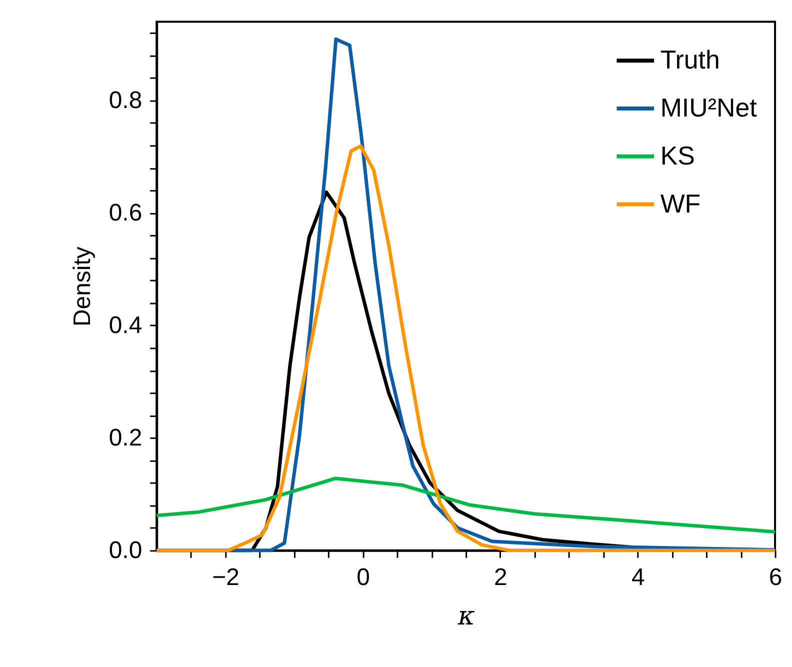 This screenshot has width=792, height=667. Describe the element at coordinates (226, 577) in the screenshot. I see `x-tick-label: −2` at that location.